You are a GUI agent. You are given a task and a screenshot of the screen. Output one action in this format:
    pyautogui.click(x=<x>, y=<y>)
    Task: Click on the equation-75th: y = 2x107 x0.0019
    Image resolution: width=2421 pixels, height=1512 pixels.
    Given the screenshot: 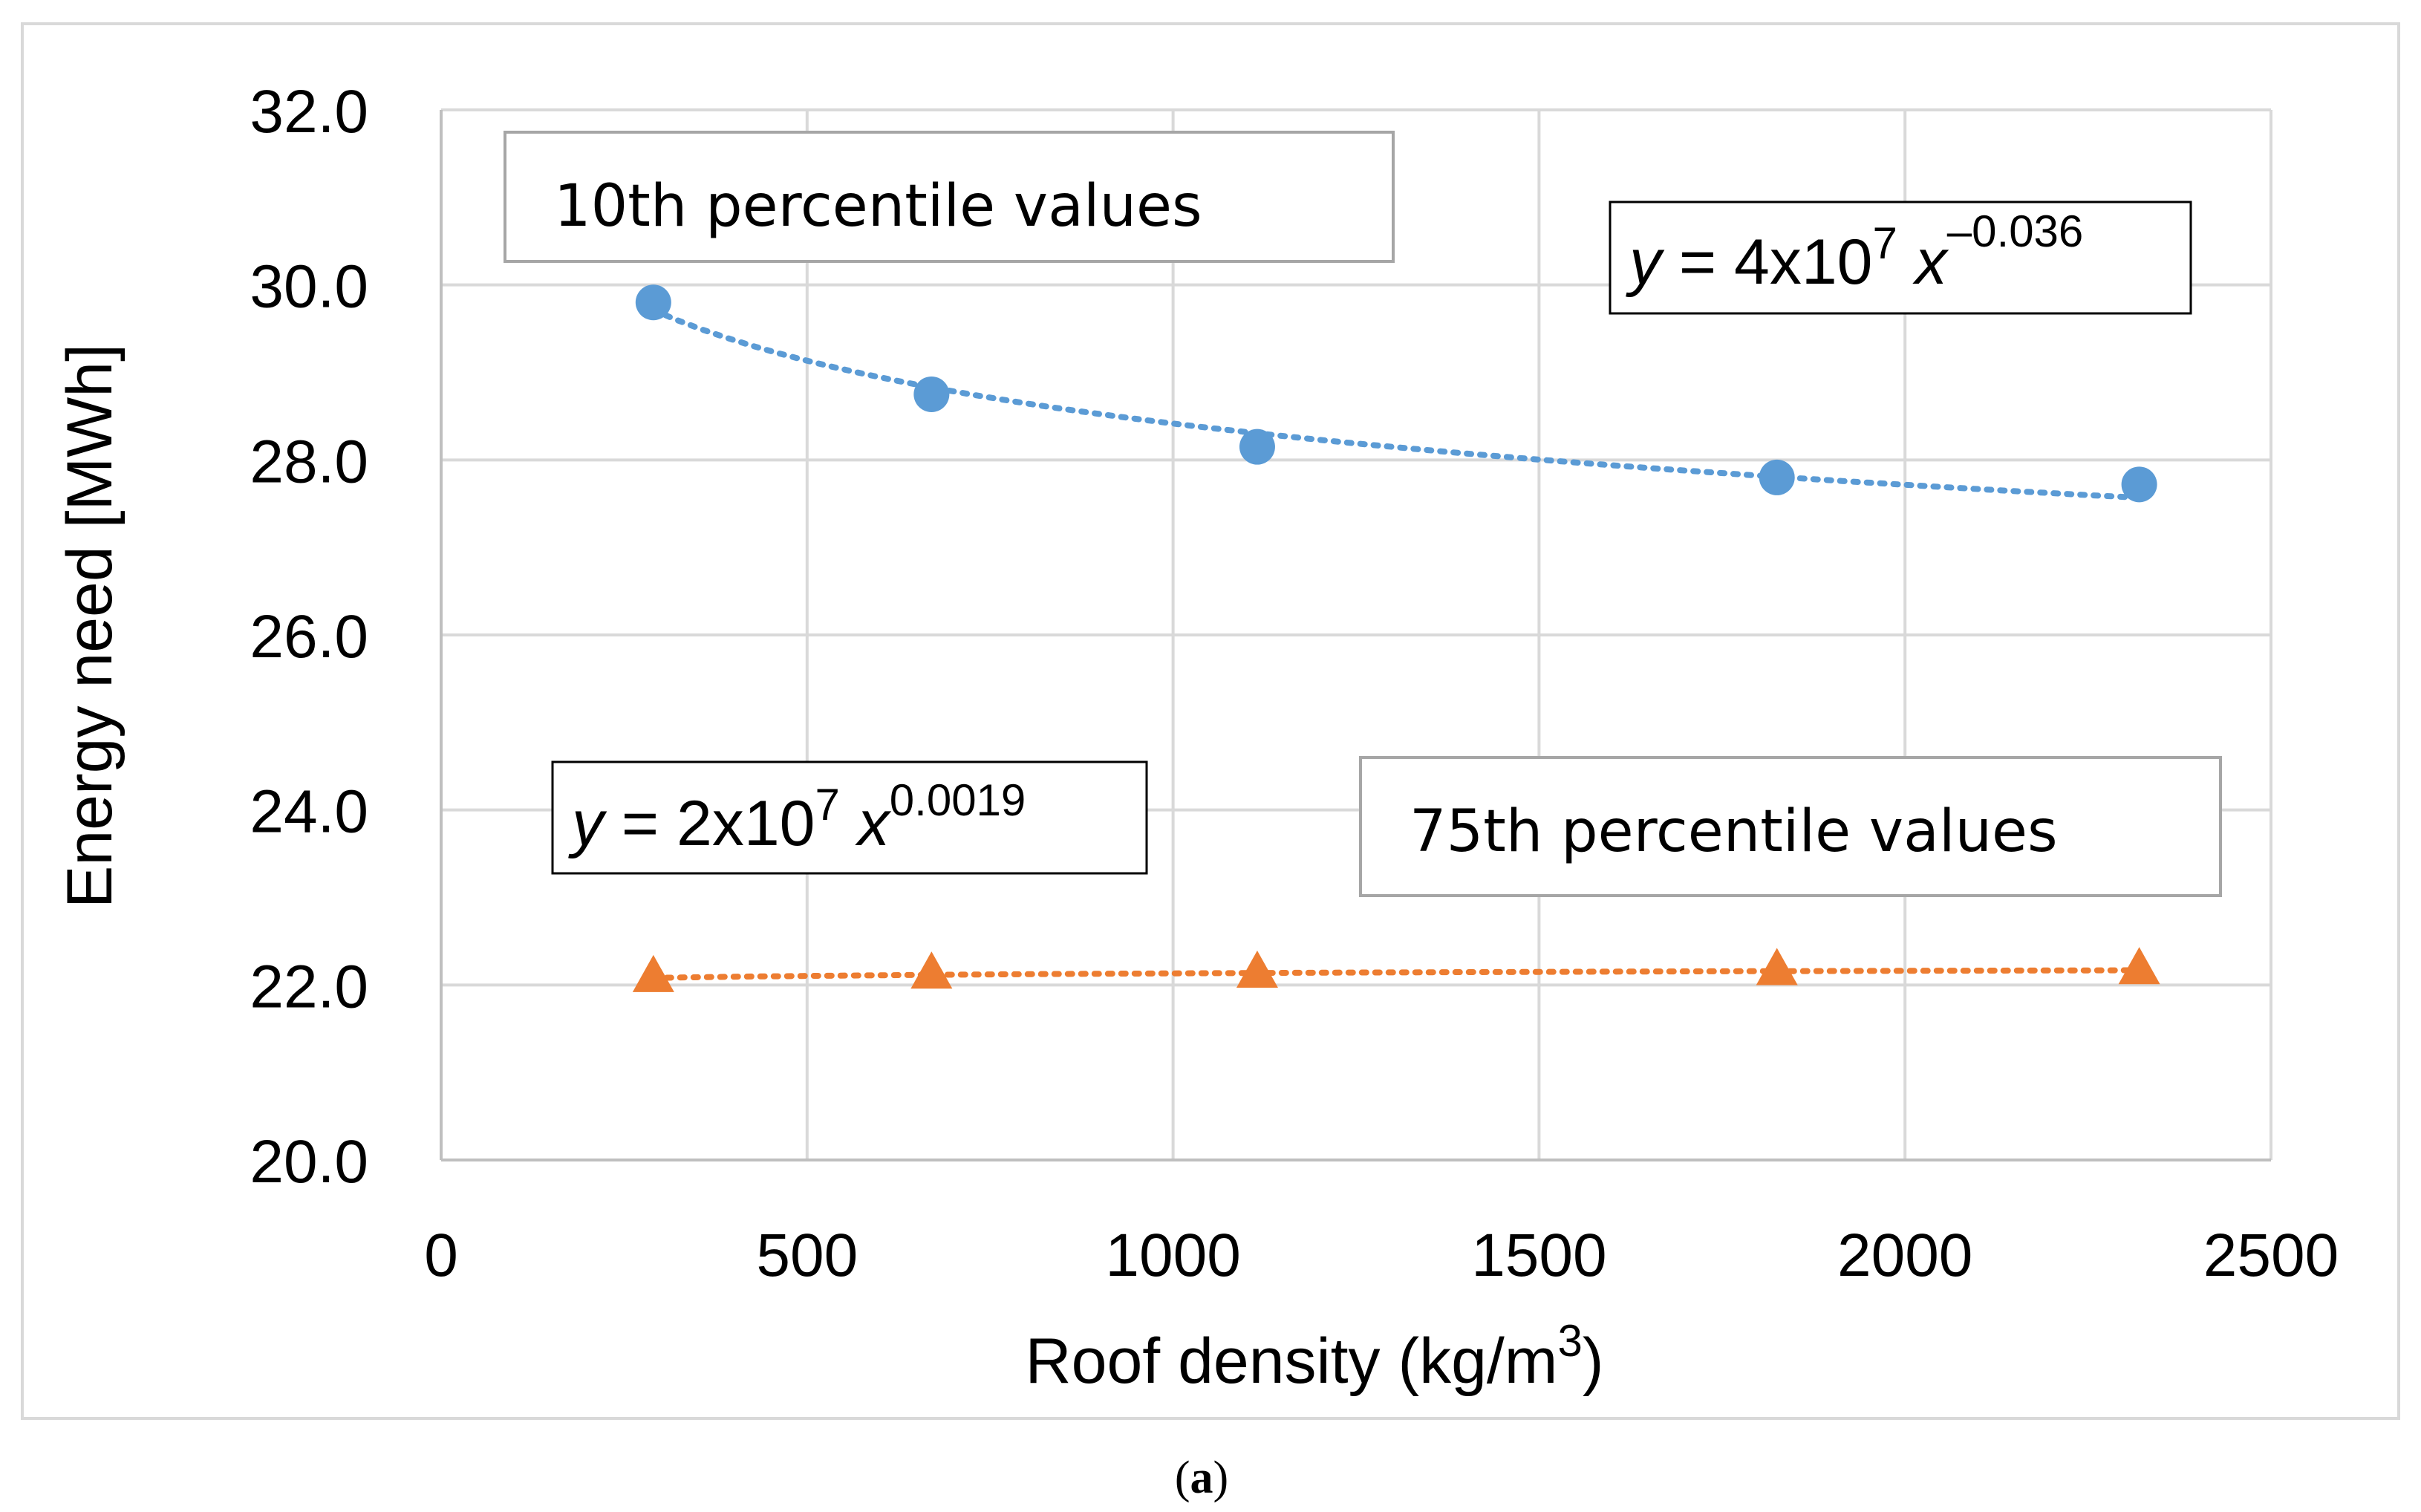 What is the action you would take?
    pyautogui.click(x=797, y=817)
    